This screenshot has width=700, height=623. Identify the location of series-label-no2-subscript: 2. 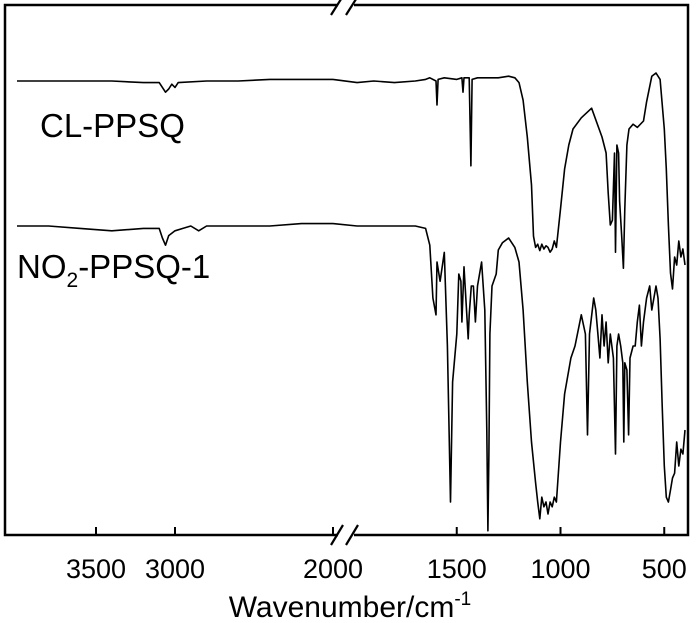
(73, 280).